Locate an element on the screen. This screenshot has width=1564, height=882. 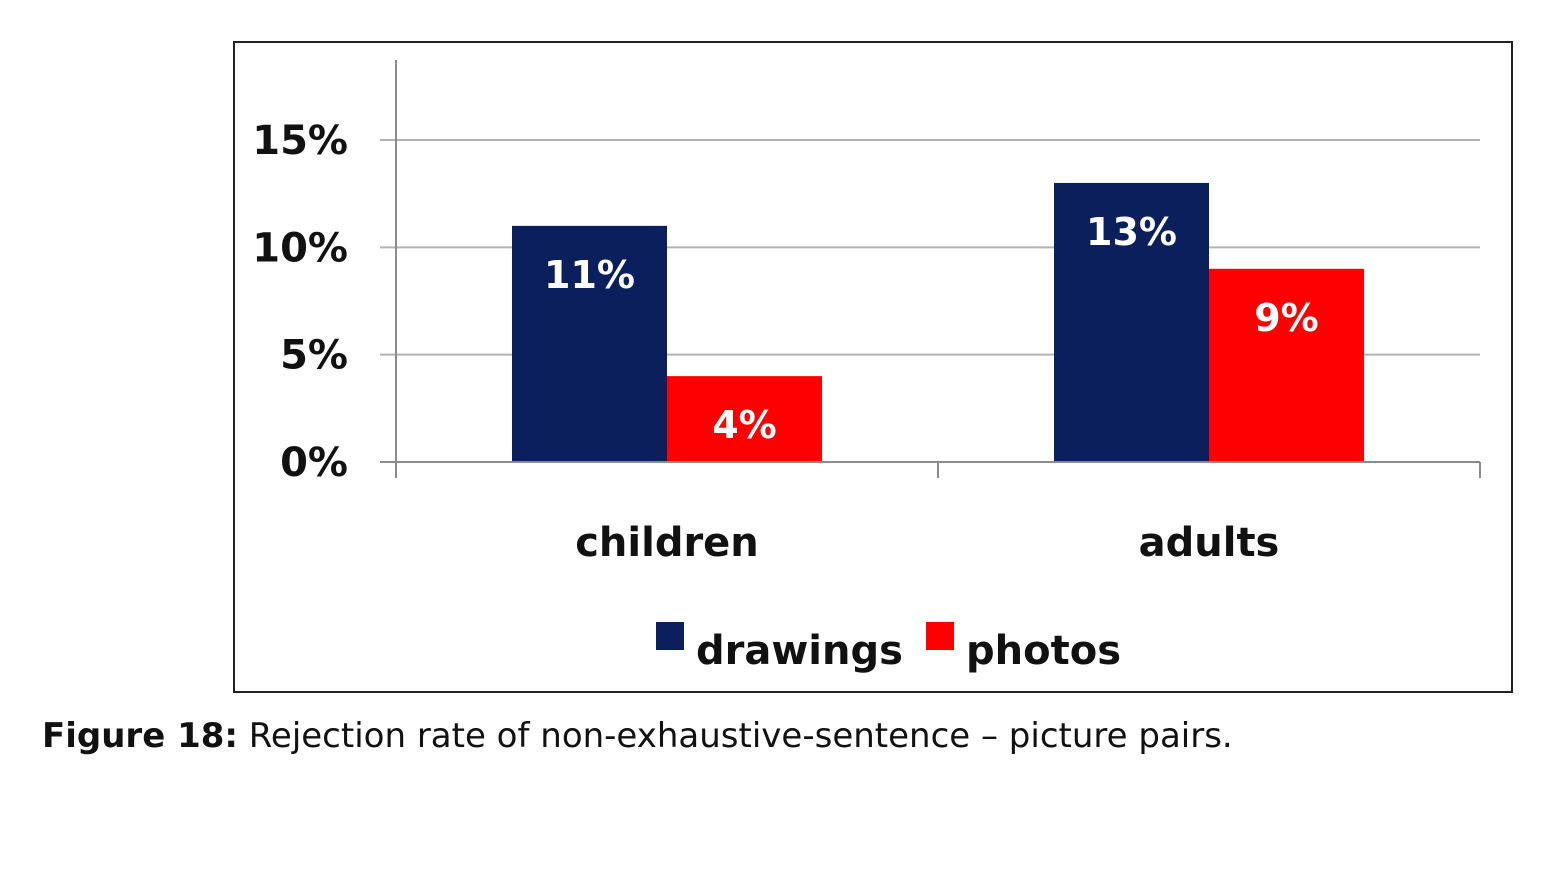
y-tick-label: 10% is located at coordinates (300, 248).